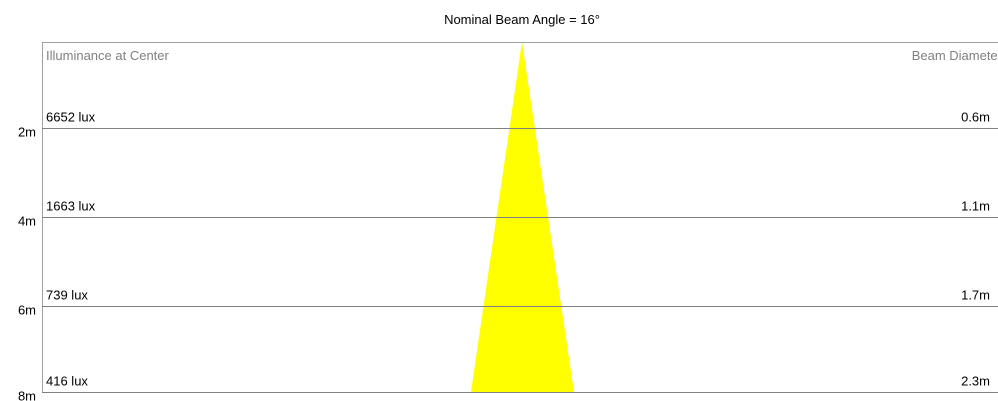  I want to click on illuminance-label: 739 lux, so click(67, 295).